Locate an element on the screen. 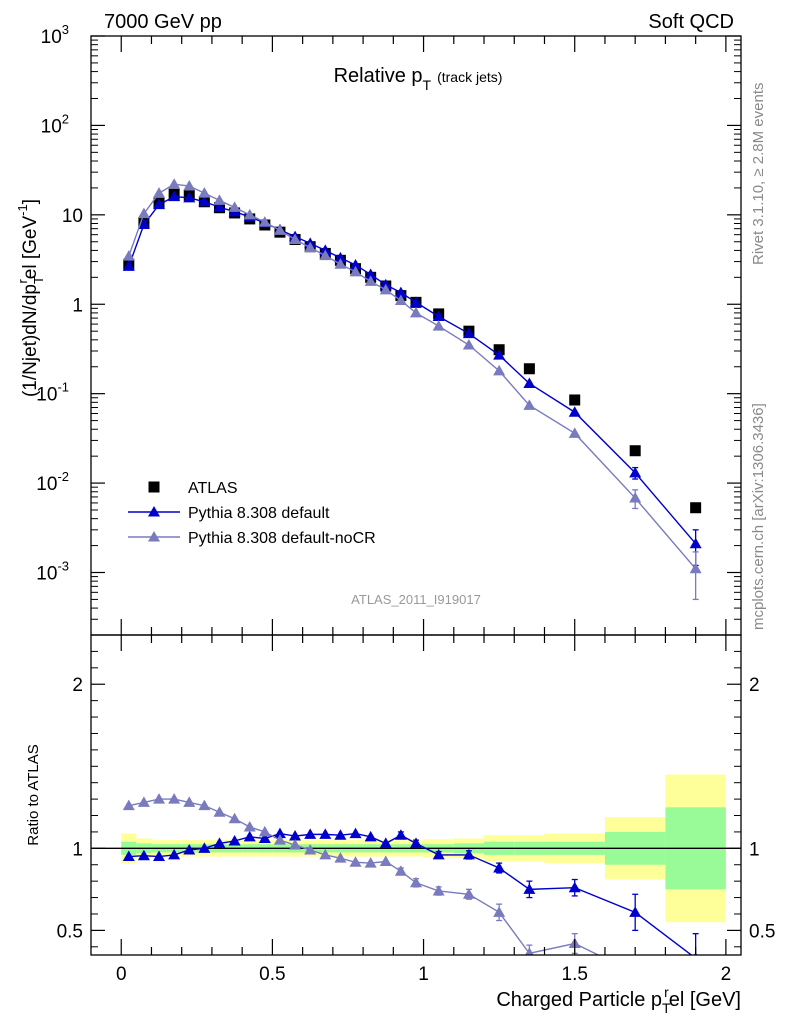  ratio-y-tick-label-right: 0.5 is located at coordinates (762, 931).